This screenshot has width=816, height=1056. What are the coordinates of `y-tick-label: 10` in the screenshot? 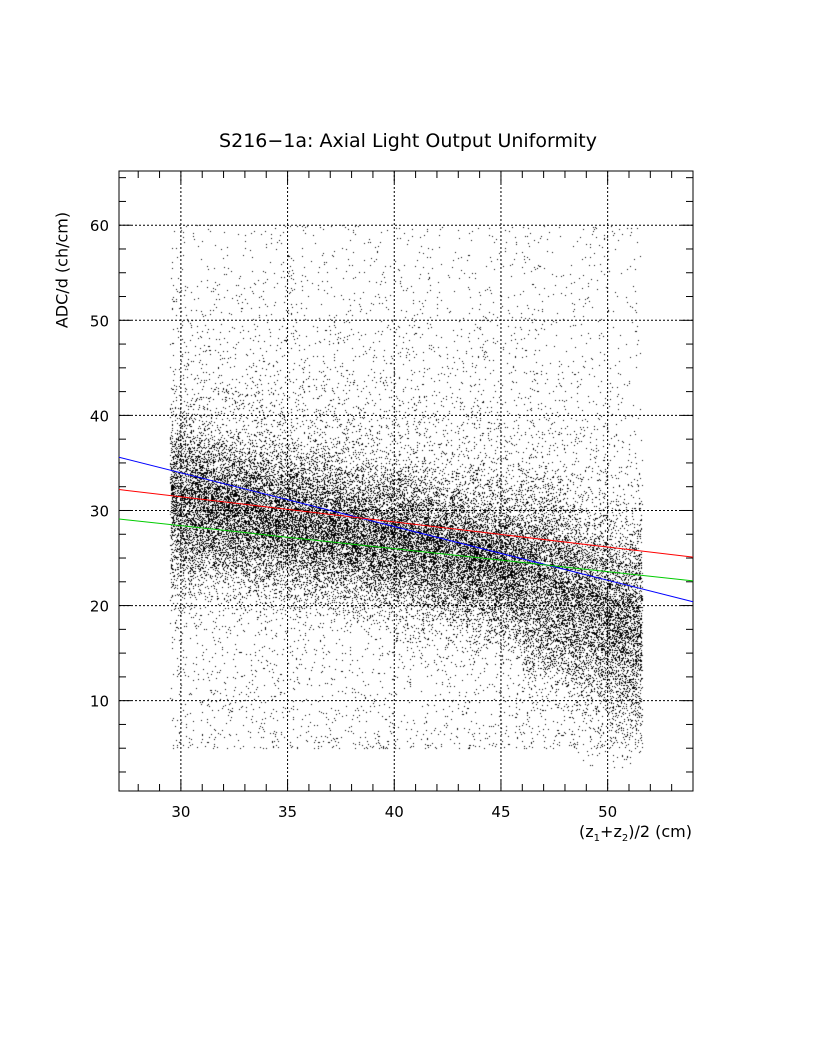 It's located at (99, 702).